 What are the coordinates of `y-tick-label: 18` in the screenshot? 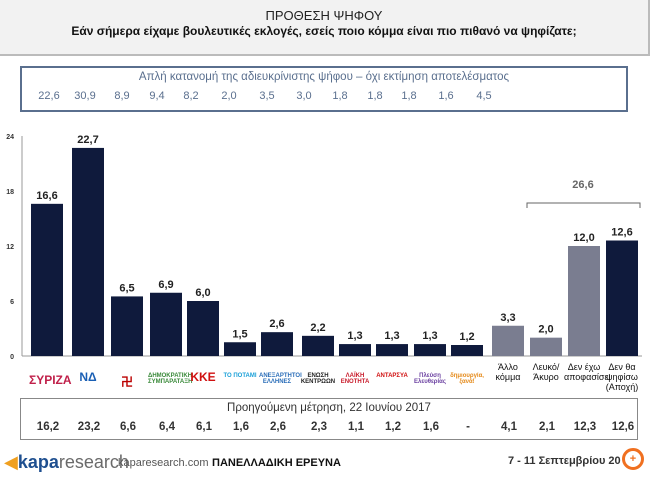 It's located at (10, 192).